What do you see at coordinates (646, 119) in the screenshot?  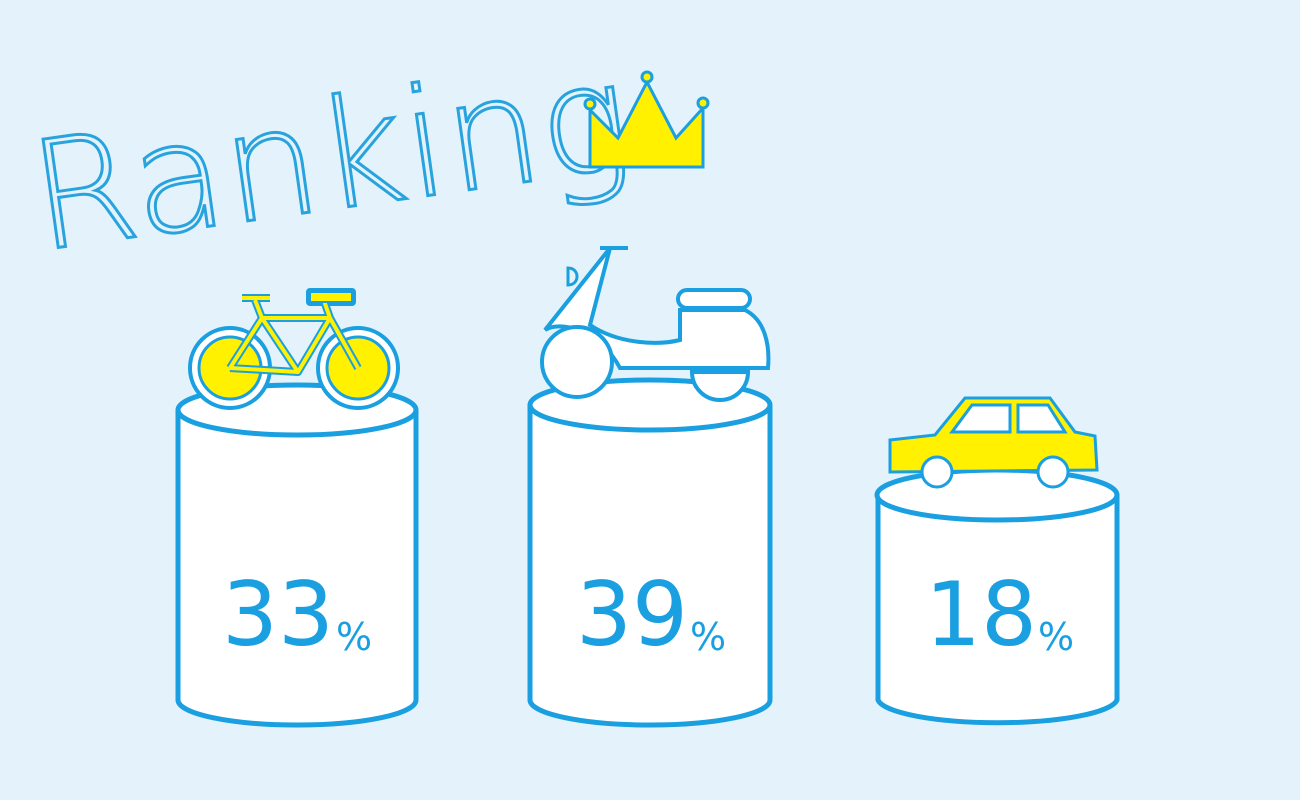 I see `crown` at bounding box center [646, 119].